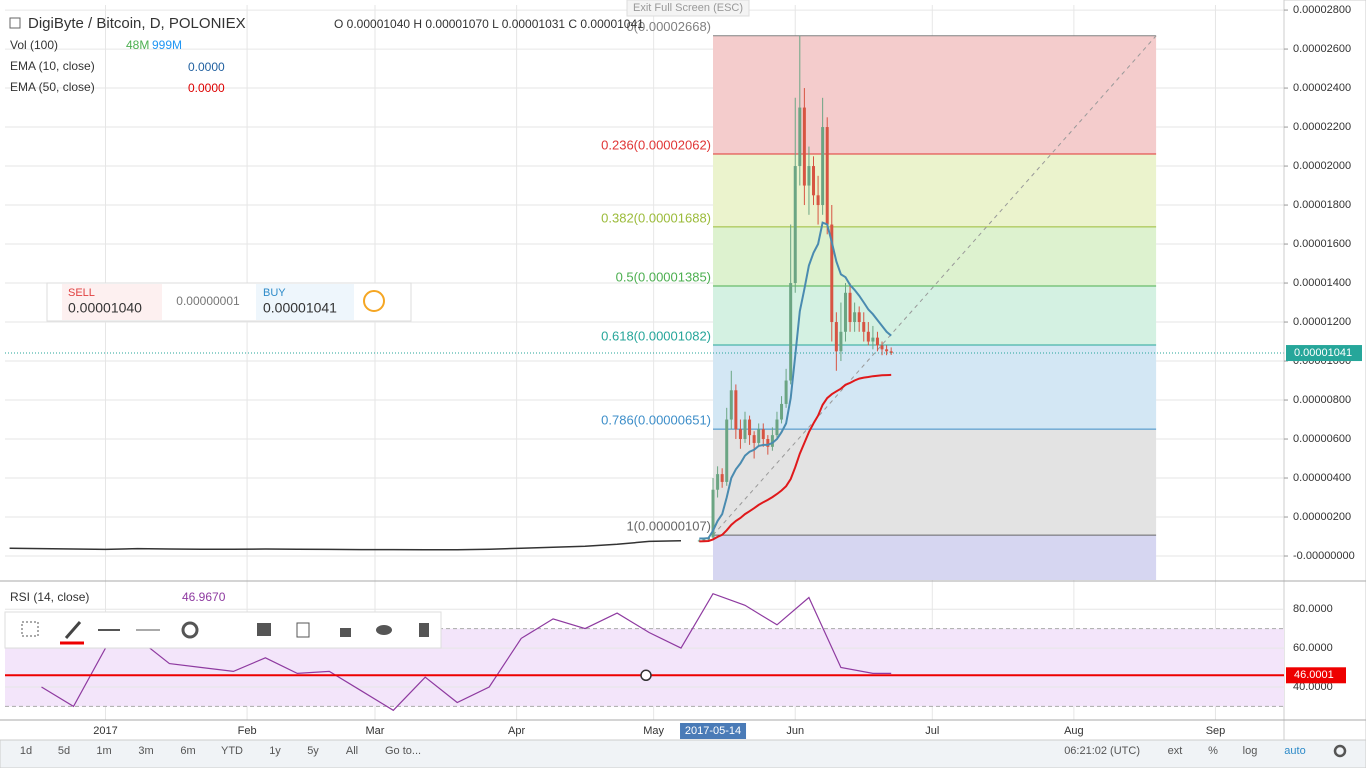 The width and height of the screenshot is (1366, 773). What do you see at coordinates (303, 630) in the screenshot?
I see `tool-clone` at bounding box center [303, 630].